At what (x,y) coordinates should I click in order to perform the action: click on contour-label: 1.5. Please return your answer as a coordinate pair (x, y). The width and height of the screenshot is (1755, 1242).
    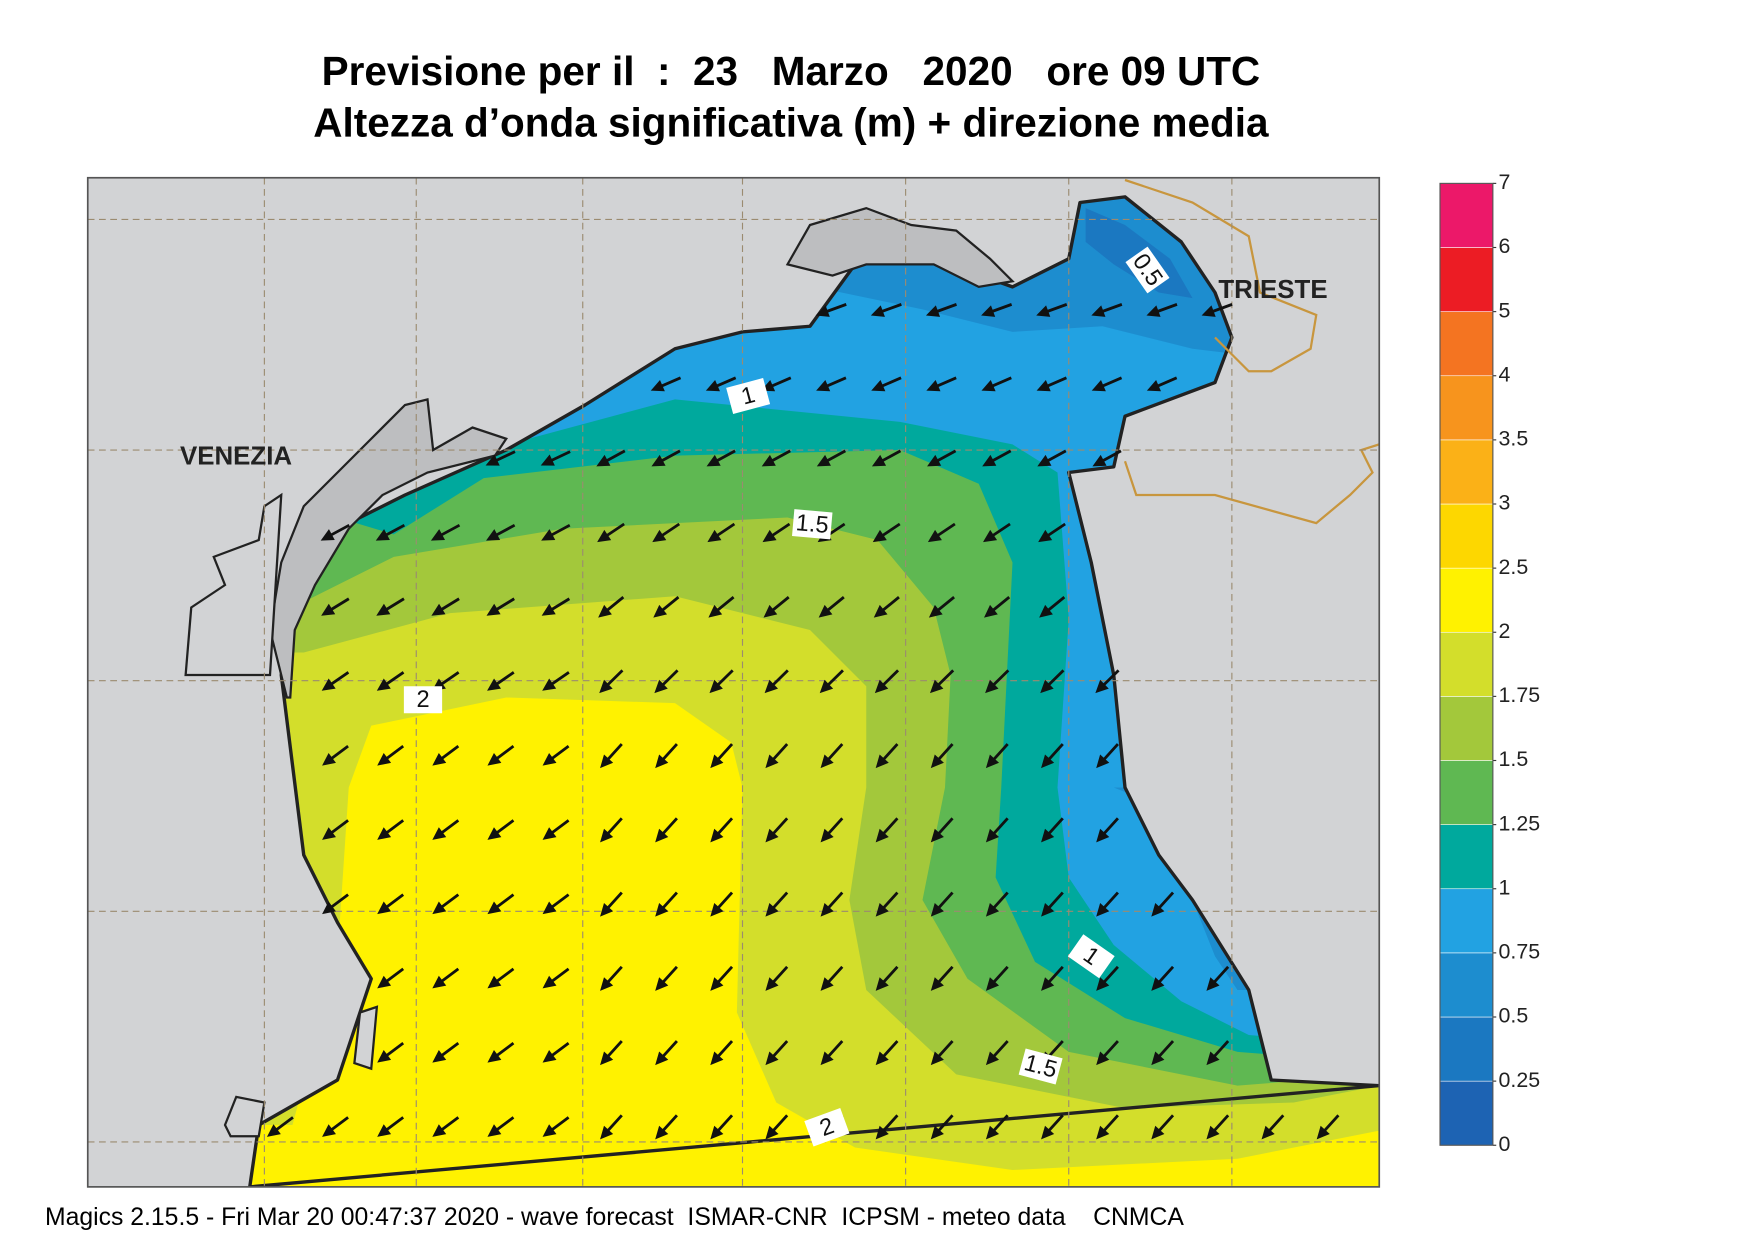
    Looking at the image, I should click on (812, 524).